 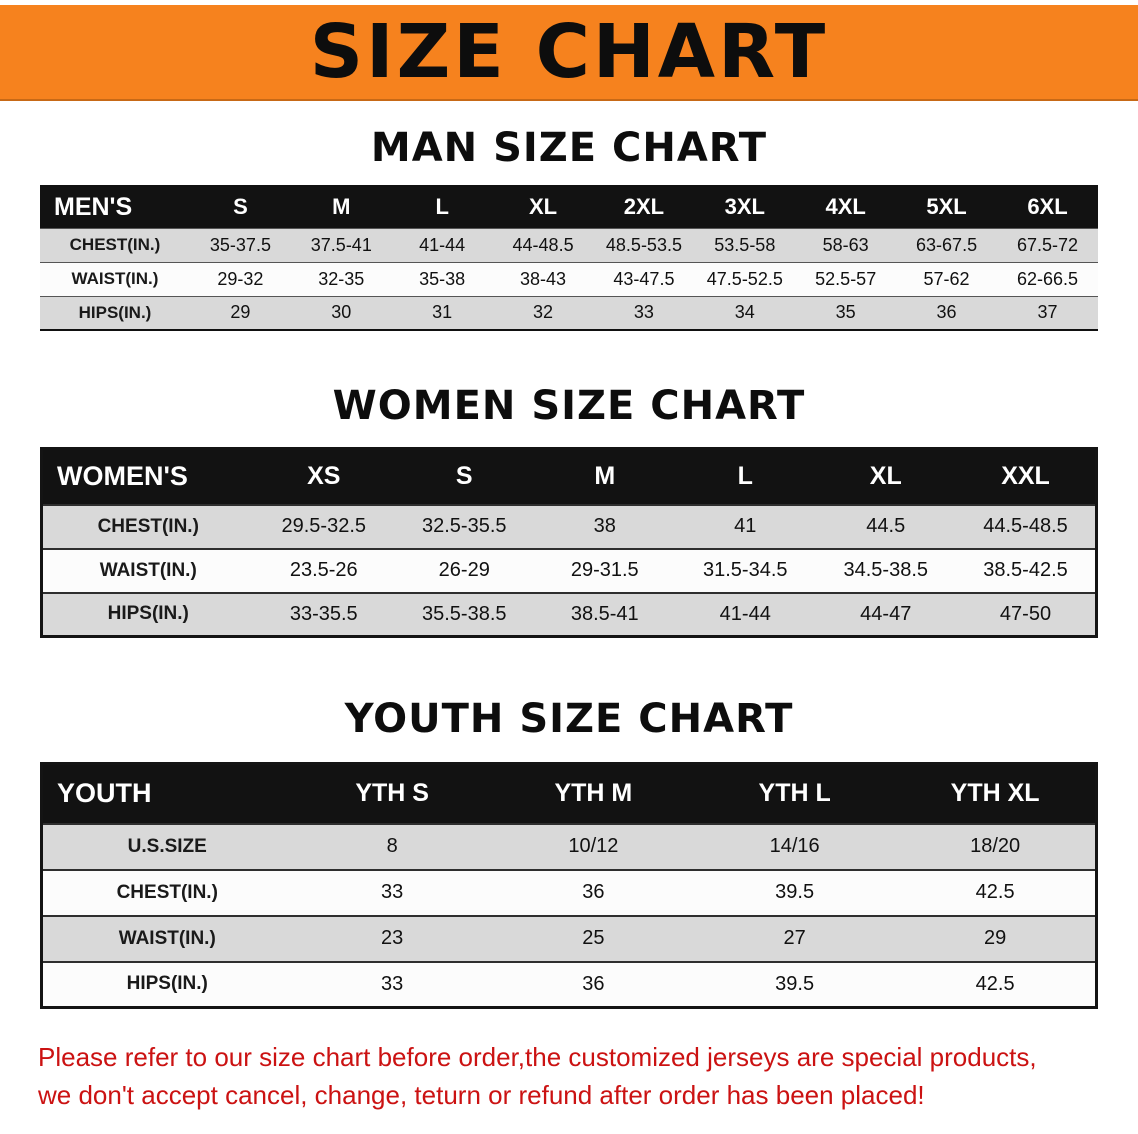 What do you see at coordinates (795, 984) in the screenshot?
I see `size-value-cell: 39.5` at bounding box center [795, 984].